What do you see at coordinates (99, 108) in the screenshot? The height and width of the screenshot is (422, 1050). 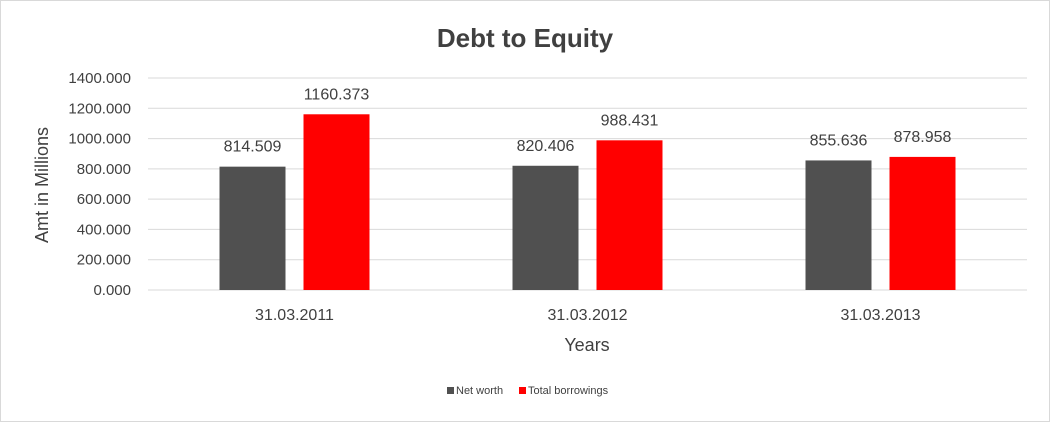 I see `y-tick-label: 1200.000` at bounding box center [99, 108].